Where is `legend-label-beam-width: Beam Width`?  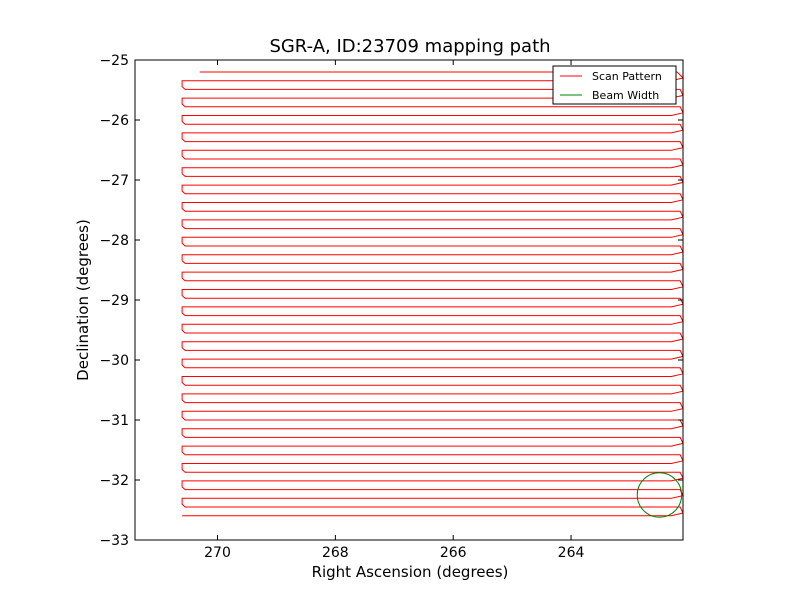
legend-label-beam-width: Beam Width is located at coordinates (625, 95).